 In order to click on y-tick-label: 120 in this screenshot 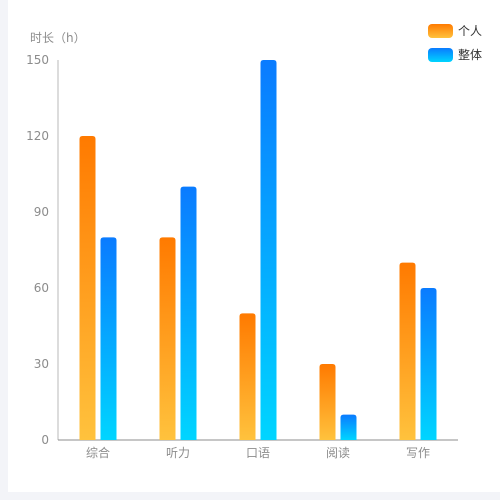, I will do `click(37, 136)`.